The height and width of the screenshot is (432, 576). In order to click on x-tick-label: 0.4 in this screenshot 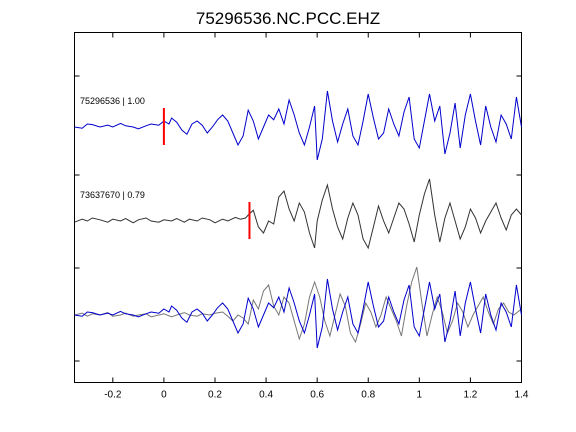, I will do `click(266, 395)`.